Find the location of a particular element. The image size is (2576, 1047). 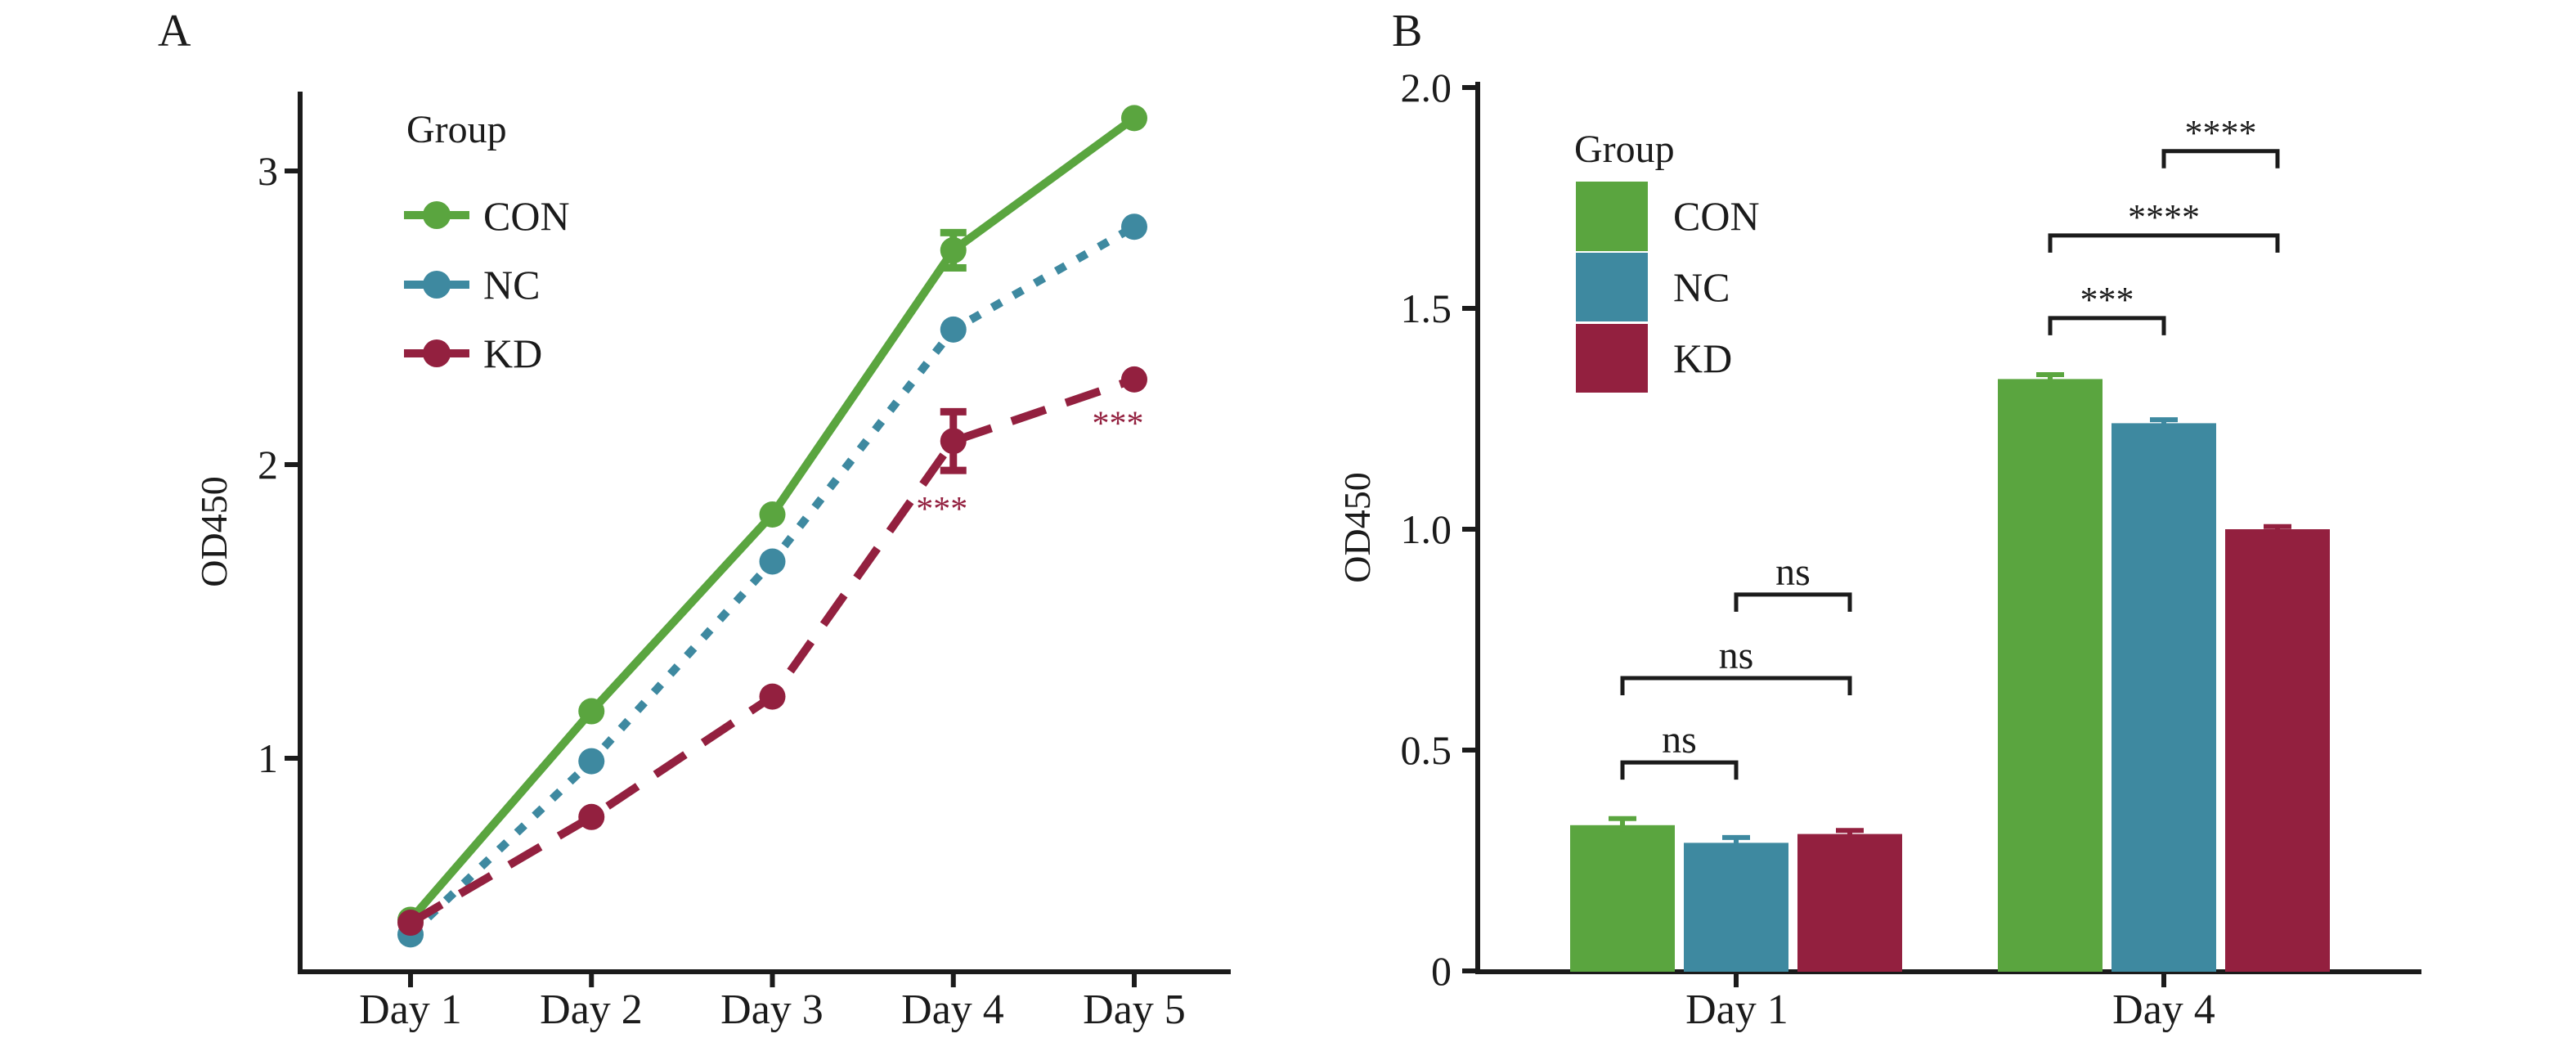

panel-b-xtick-day4: Day 4 is located at coordinates (2164, 1010).